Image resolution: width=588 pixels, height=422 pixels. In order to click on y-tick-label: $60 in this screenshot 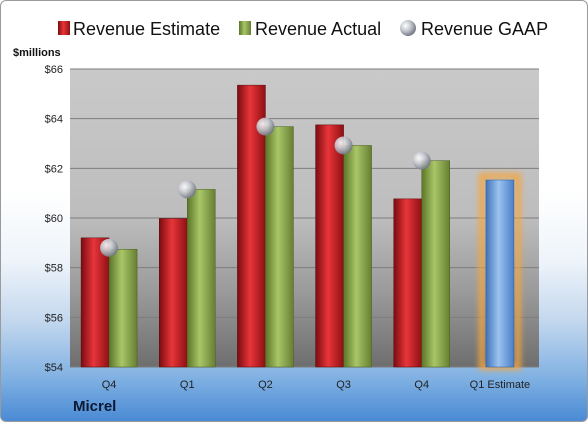, I will do `click(54, 219)`.